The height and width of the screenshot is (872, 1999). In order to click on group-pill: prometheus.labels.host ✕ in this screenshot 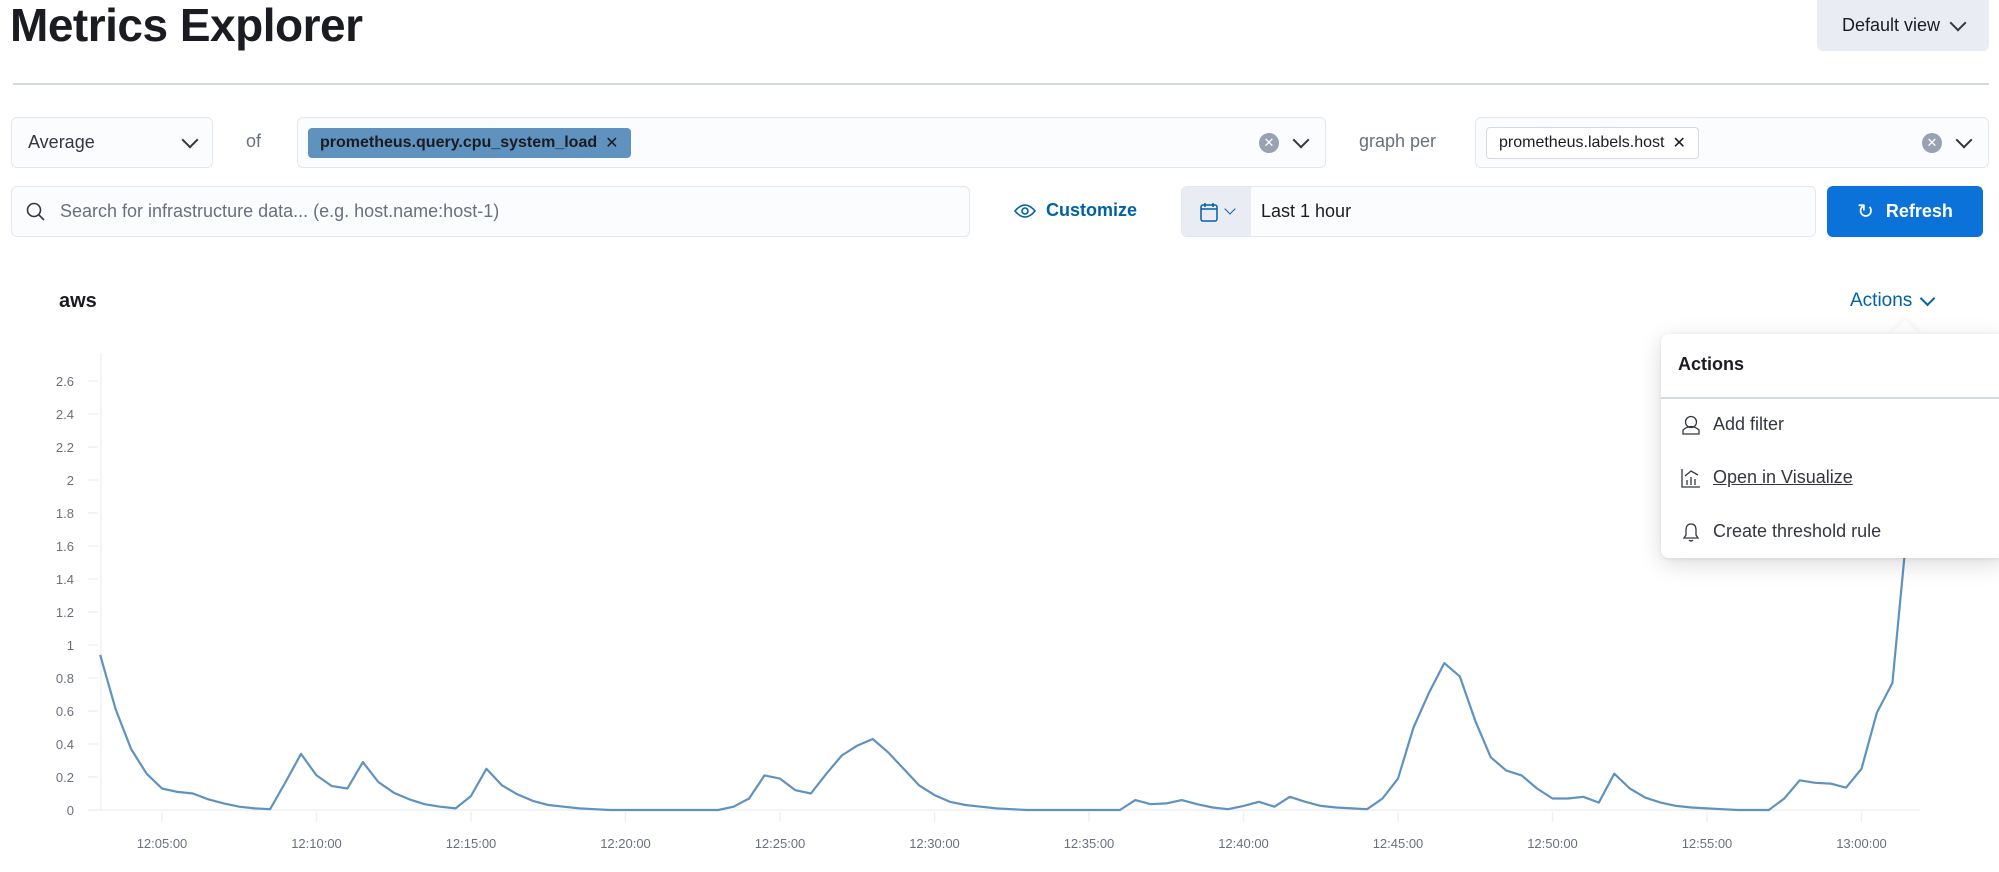, I will do `click(1592, 142)`.